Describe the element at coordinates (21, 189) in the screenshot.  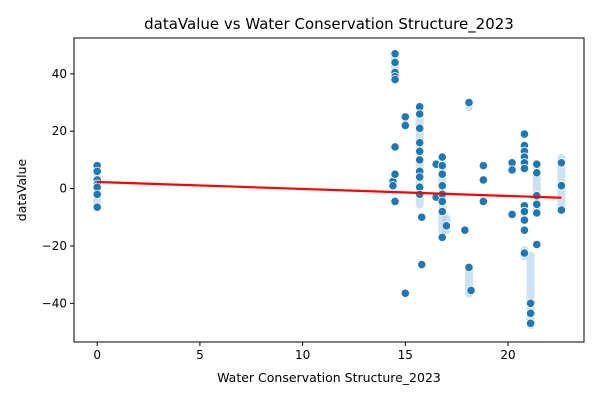
I see `y-axis-label: dataValue` at that location.